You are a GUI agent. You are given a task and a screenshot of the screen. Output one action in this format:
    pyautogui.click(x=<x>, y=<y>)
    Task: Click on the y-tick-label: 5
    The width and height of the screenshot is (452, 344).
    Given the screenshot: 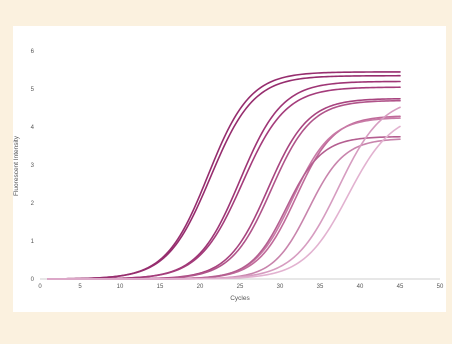 What is the action you would take?
    pyautogui.click(x=33, y=90)
    